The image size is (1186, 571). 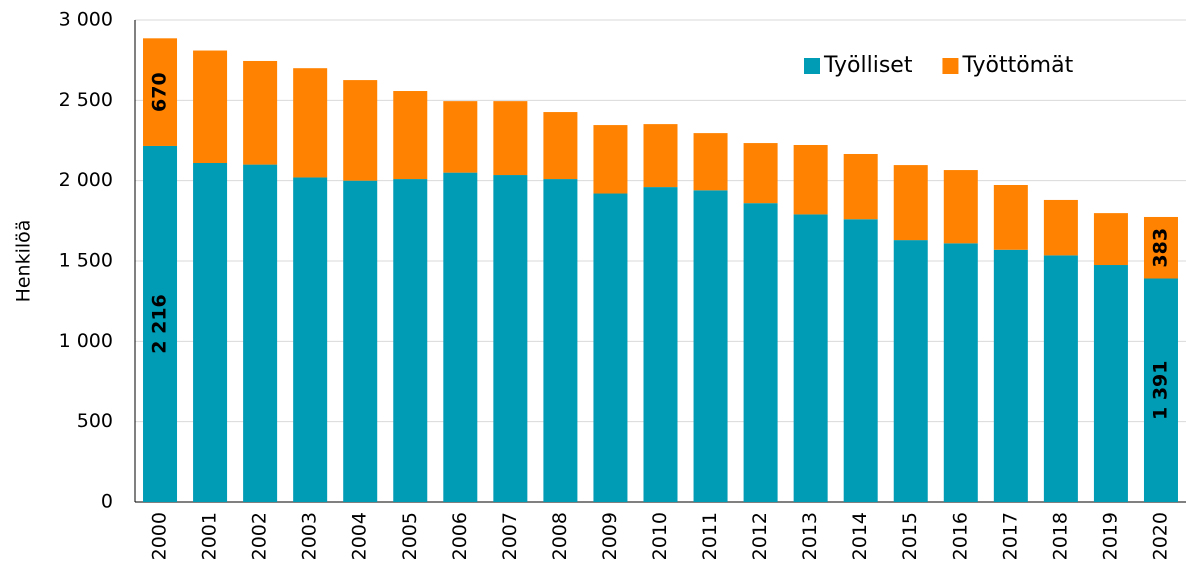 What do you see at coordinates (86, 180) in the screenshot?
I see `y-tick-label: 2 000` at bounding box center [86, 180].